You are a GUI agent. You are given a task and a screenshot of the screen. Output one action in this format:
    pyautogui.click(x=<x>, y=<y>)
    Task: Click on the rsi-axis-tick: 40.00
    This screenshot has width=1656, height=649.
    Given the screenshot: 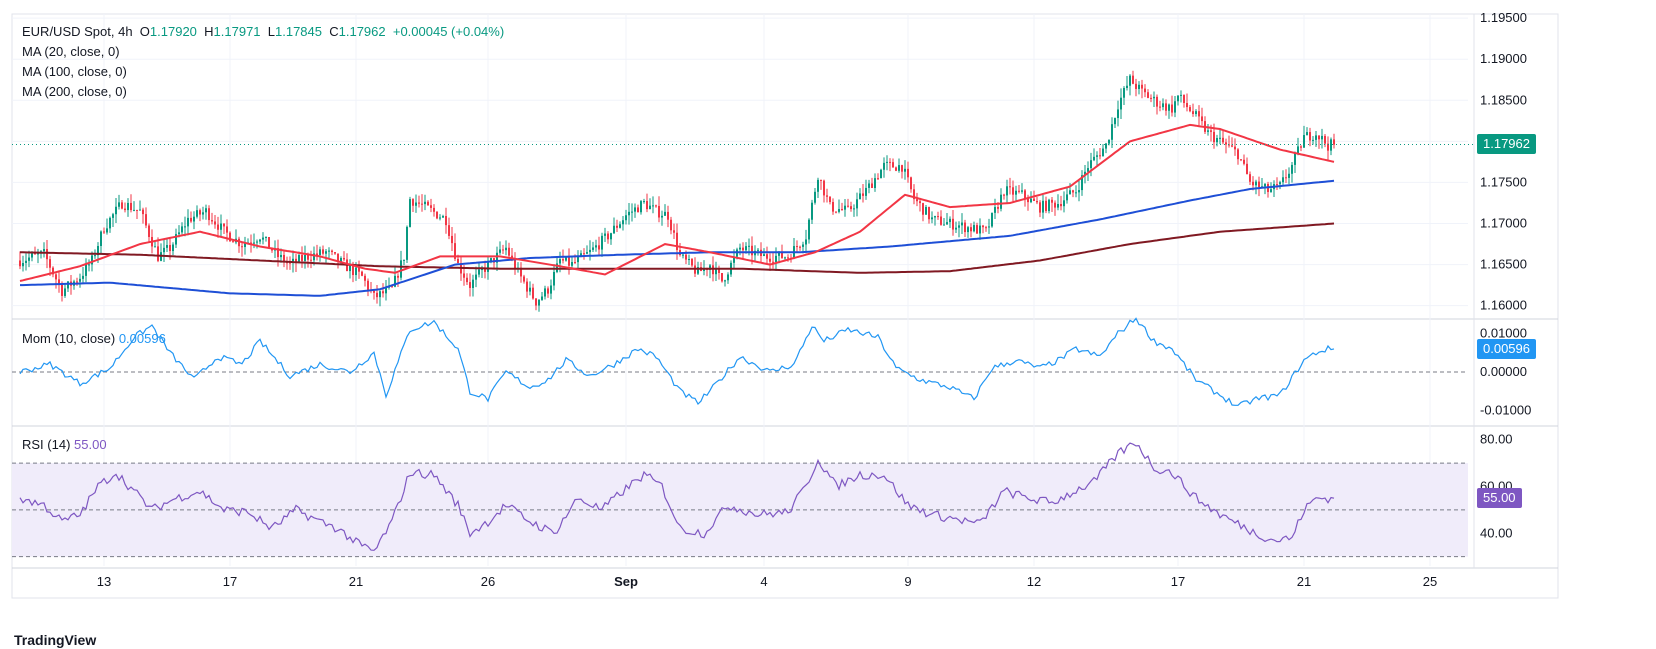 What is the action you would take?
    pyautogui.click(x=1496, y=532)
    